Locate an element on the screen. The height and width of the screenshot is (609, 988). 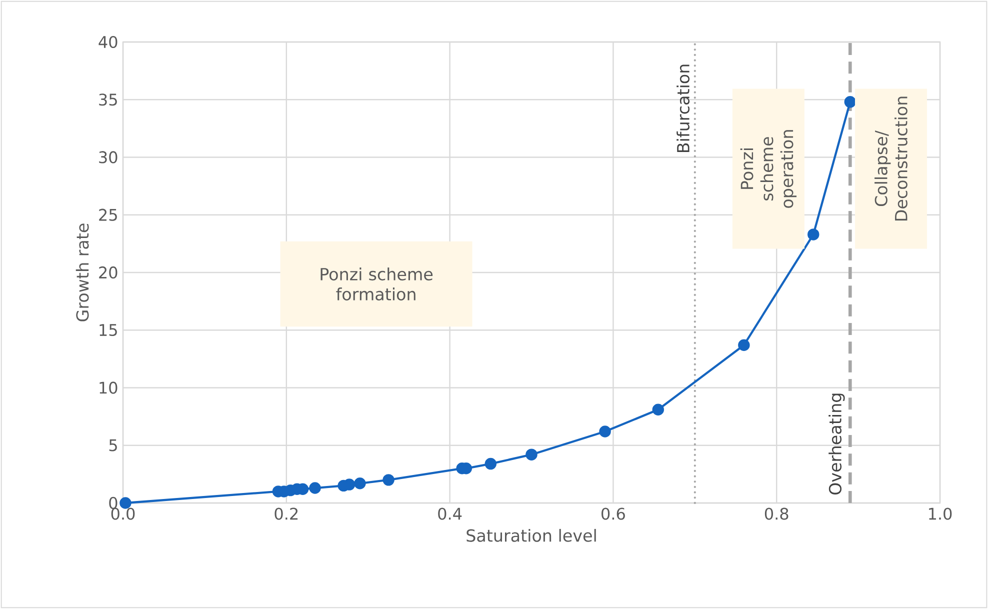
ref-line-label: Bifurcation is located at coordinates (683, 108).